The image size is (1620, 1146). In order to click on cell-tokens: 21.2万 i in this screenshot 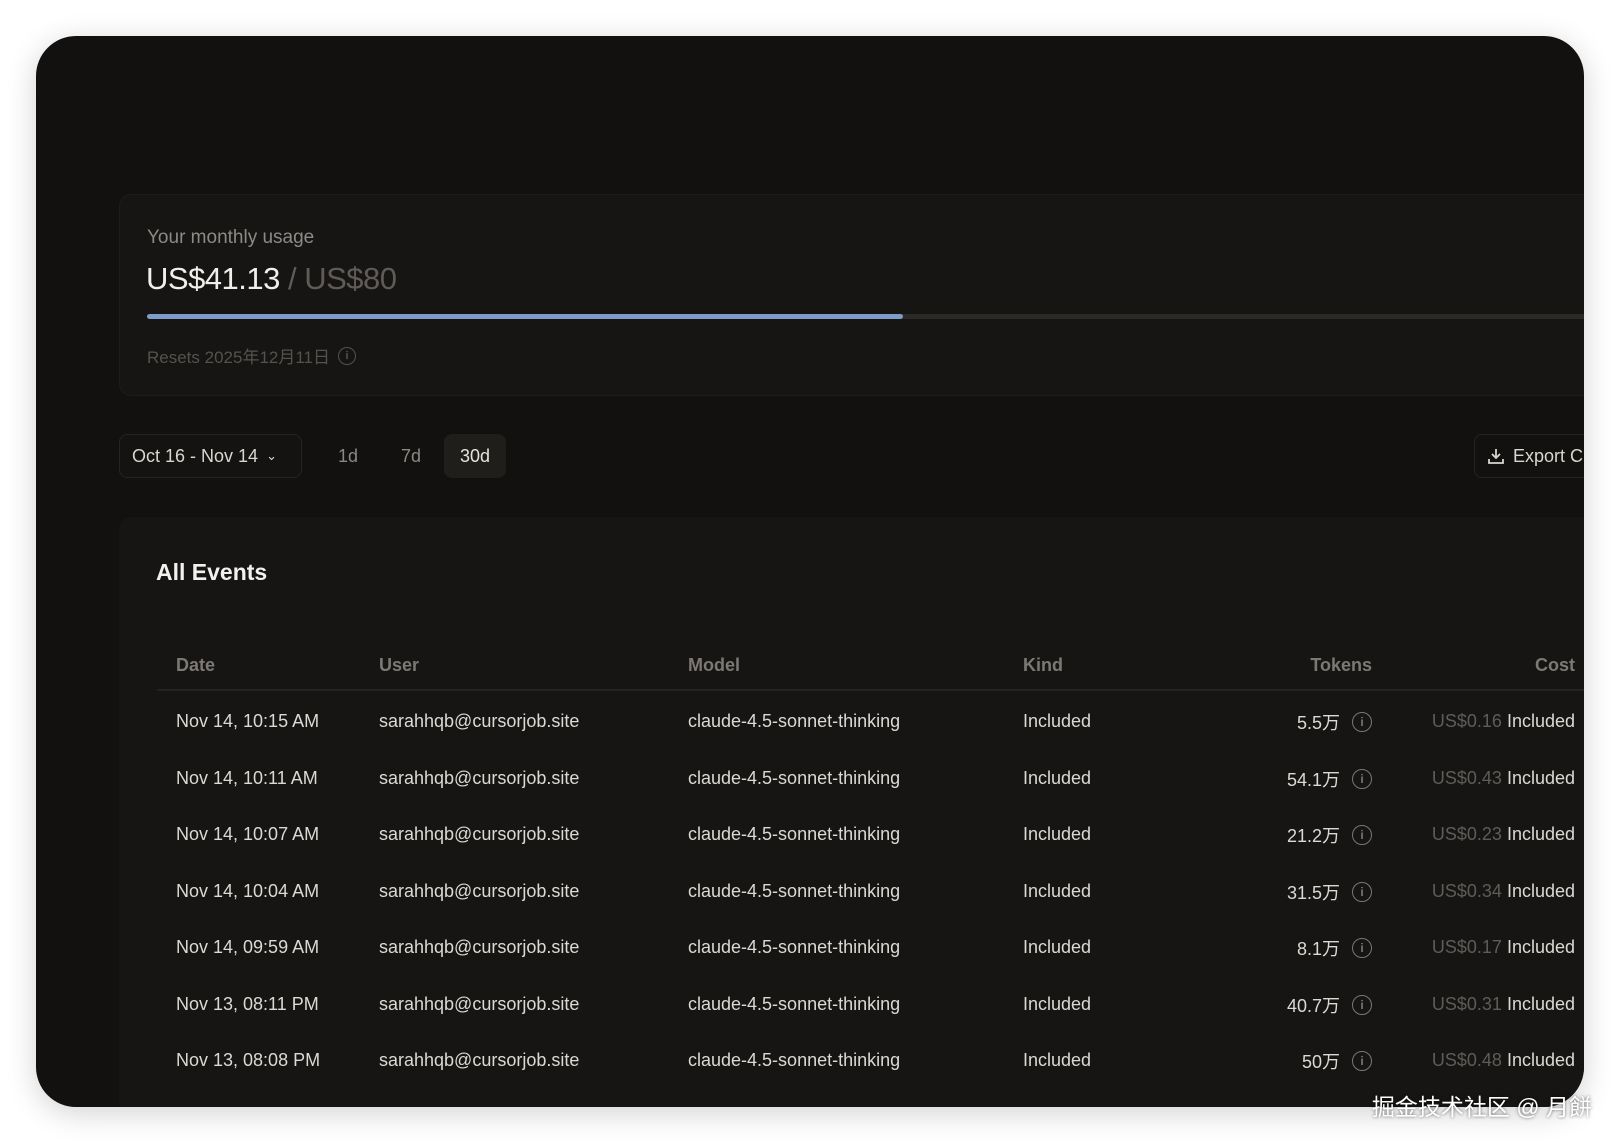, I will do `click(1329, 835)`.